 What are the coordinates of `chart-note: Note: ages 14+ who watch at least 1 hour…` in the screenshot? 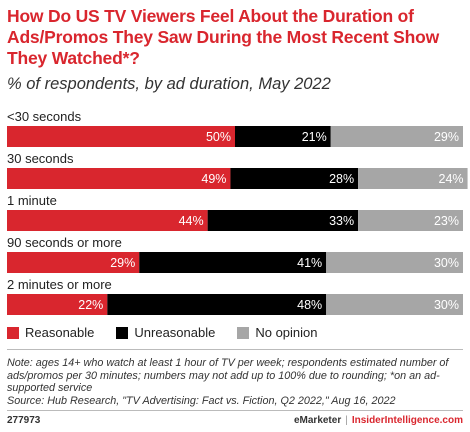 It's located at (236, 382).